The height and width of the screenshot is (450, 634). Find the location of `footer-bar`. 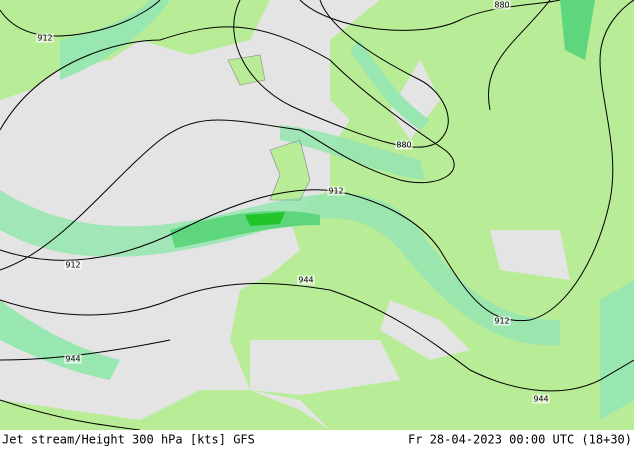

footer-bar is located at coordinates (317, 440).